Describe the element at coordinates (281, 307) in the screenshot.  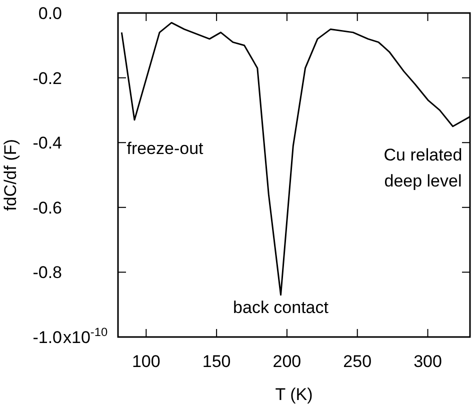
I see `annotation: back contact` at that location.